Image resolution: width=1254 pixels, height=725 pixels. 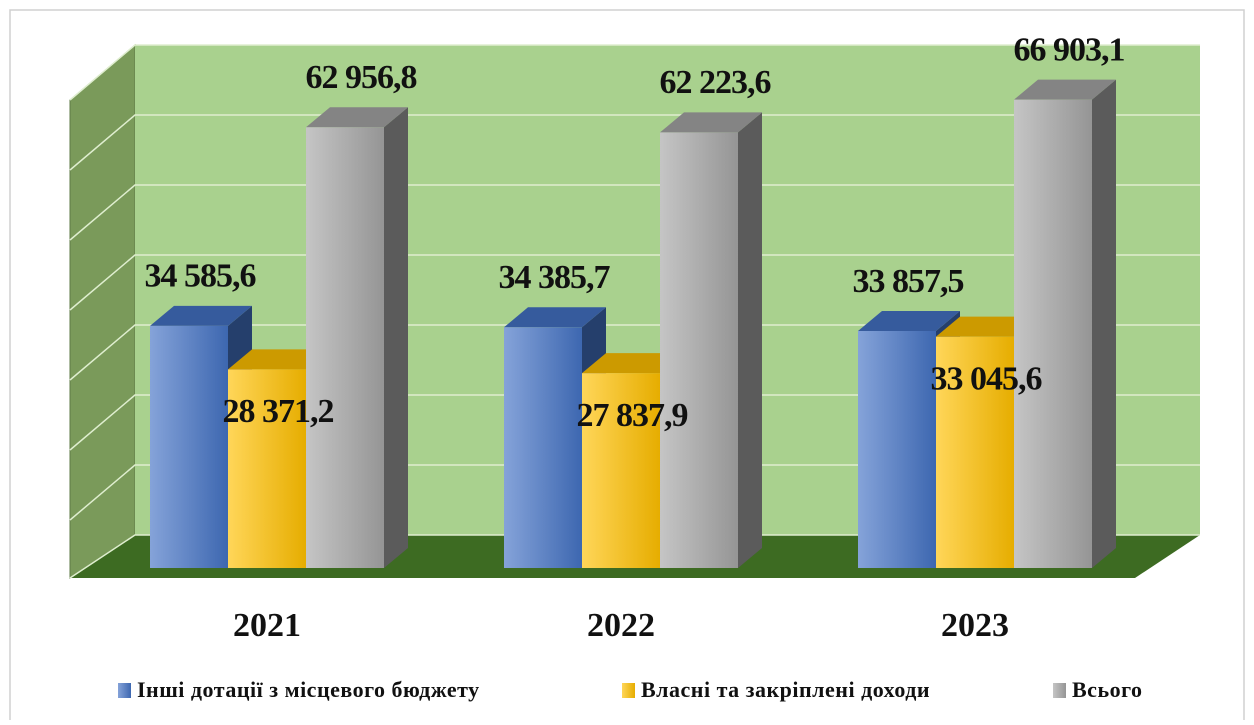 What do you see at coordinates (785, 689) in the screenshot?
I see `legend-label: Власні та закріплені доходи` at bounding box center [785, 689].